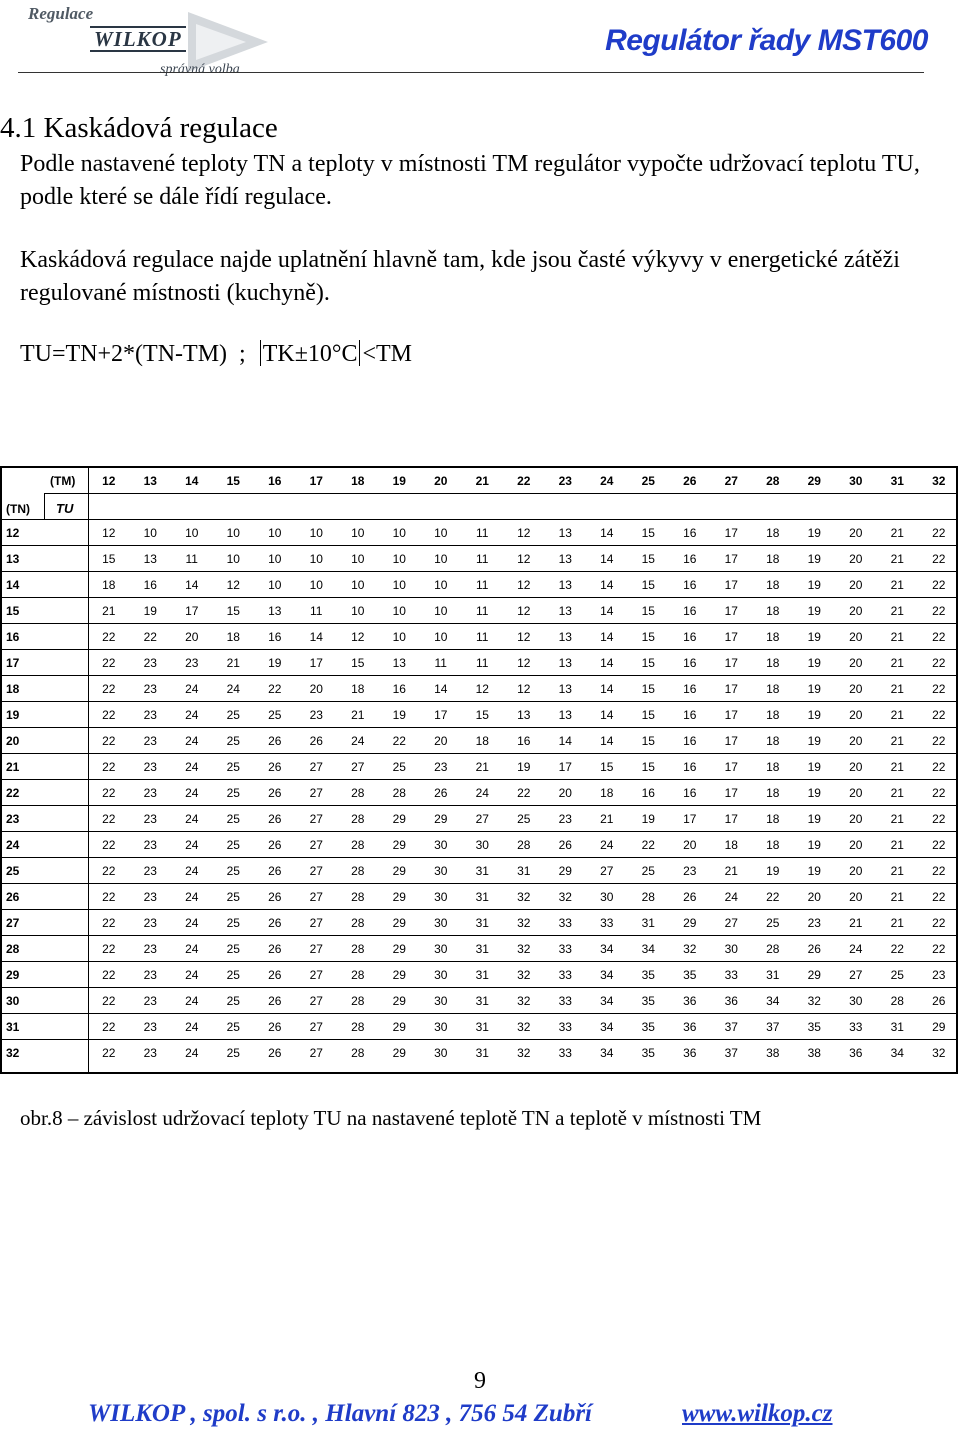 The width and height of the screenshot is (960, 1433). What do you see at coordinates (607, 975) in the screenshot?
I see `tu-value-cell: 34` at bounding box center [607, 975].